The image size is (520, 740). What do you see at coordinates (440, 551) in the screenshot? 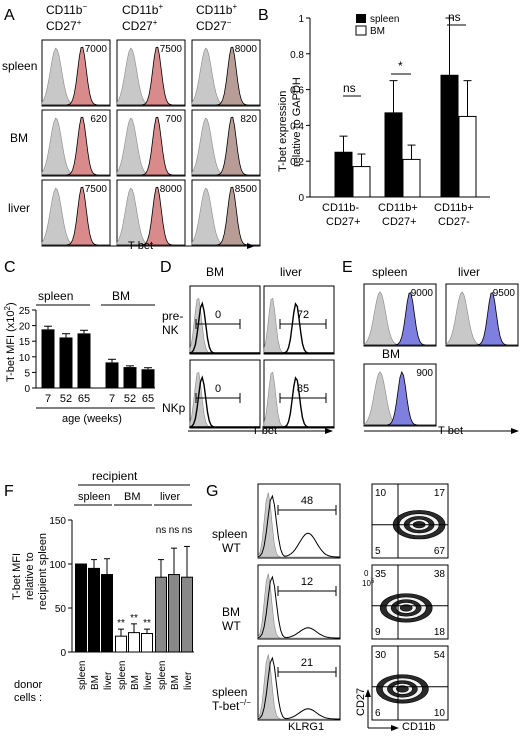
I see `g-quad-lr: 67` at bounding box center [440, 551].